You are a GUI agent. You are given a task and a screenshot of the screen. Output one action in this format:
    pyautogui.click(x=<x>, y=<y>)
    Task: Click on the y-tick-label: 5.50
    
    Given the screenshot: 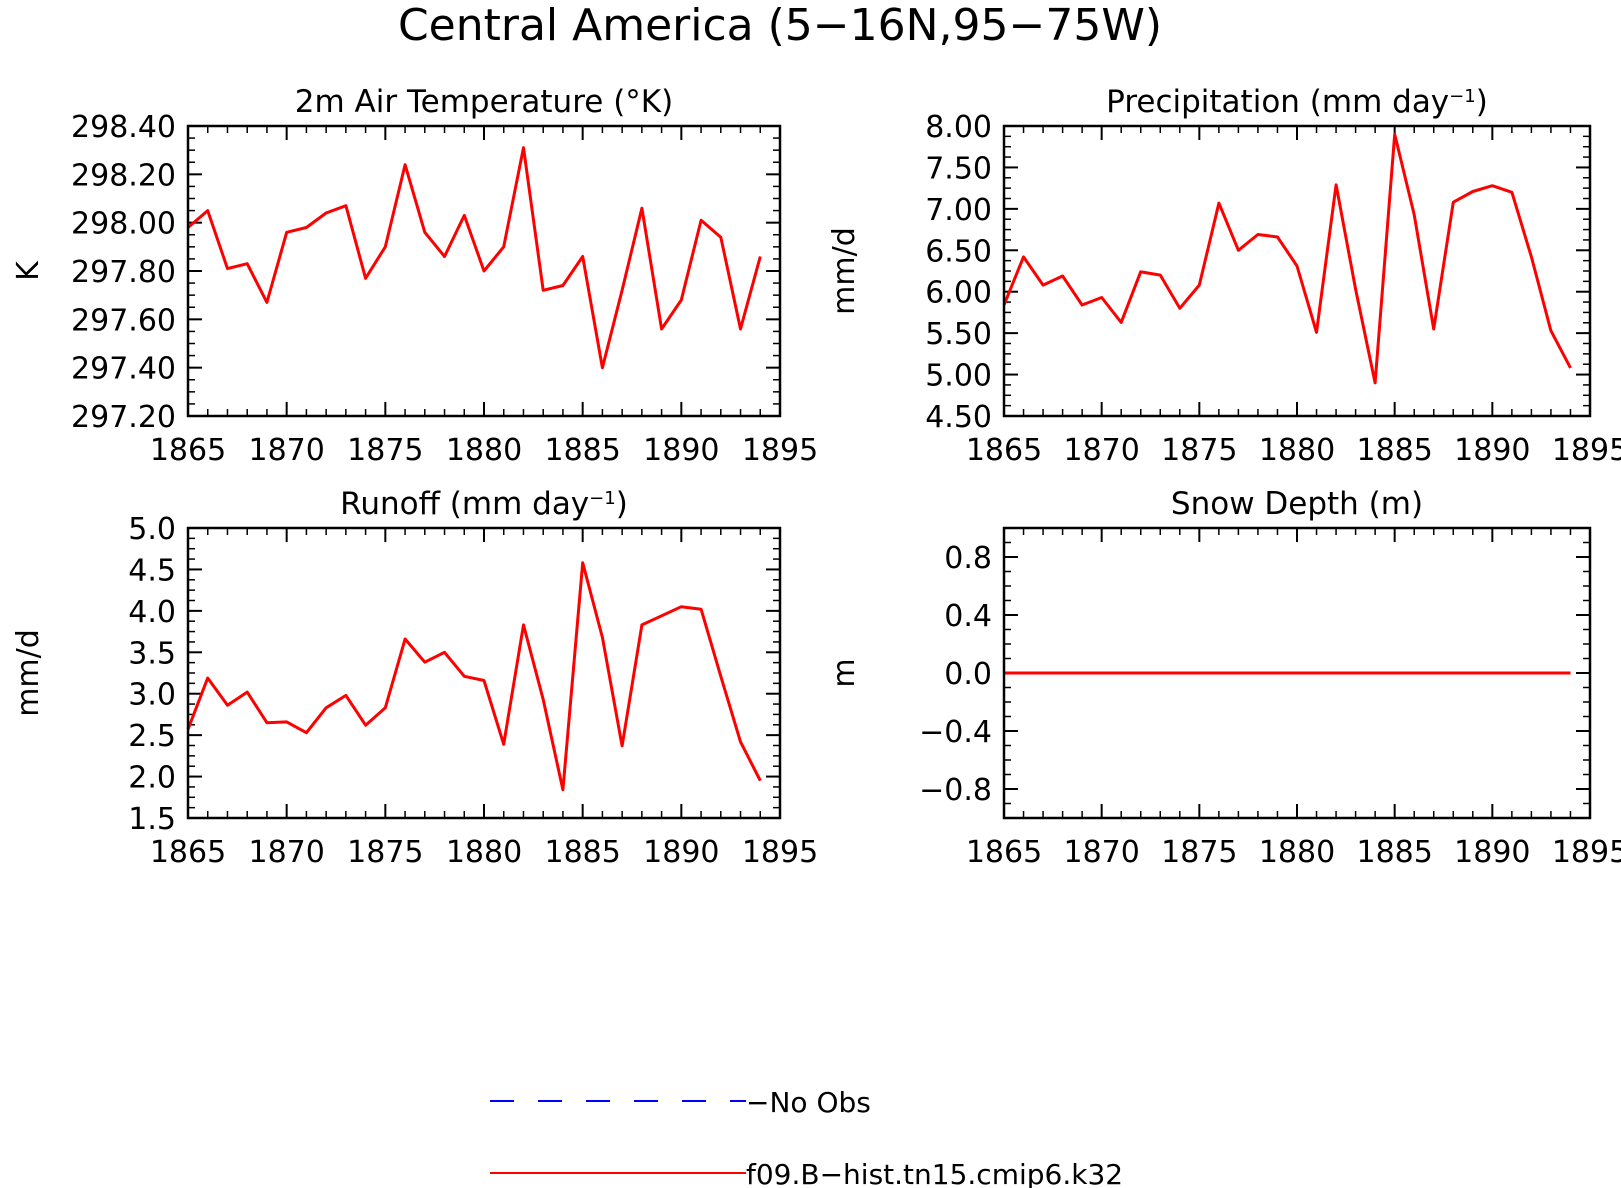 What is the action you would take?
    pyautogui.click(x=958, y=334)
    